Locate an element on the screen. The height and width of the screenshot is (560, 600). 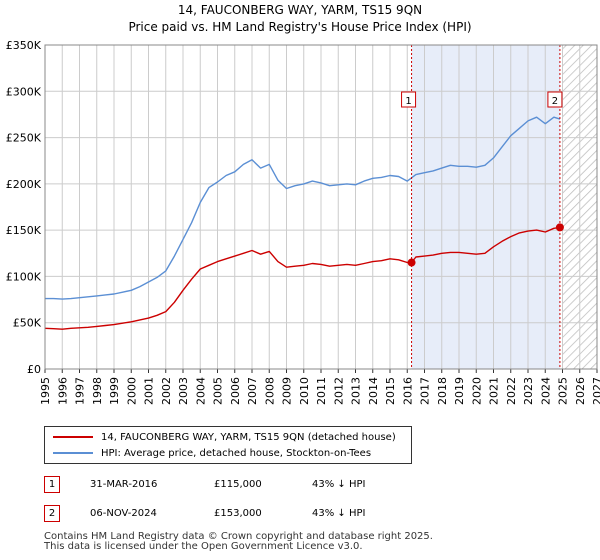
transaction-row: 1 31-MAR-2016 £115,000 43% ↓ HPI is located at coordinates (294, 485).